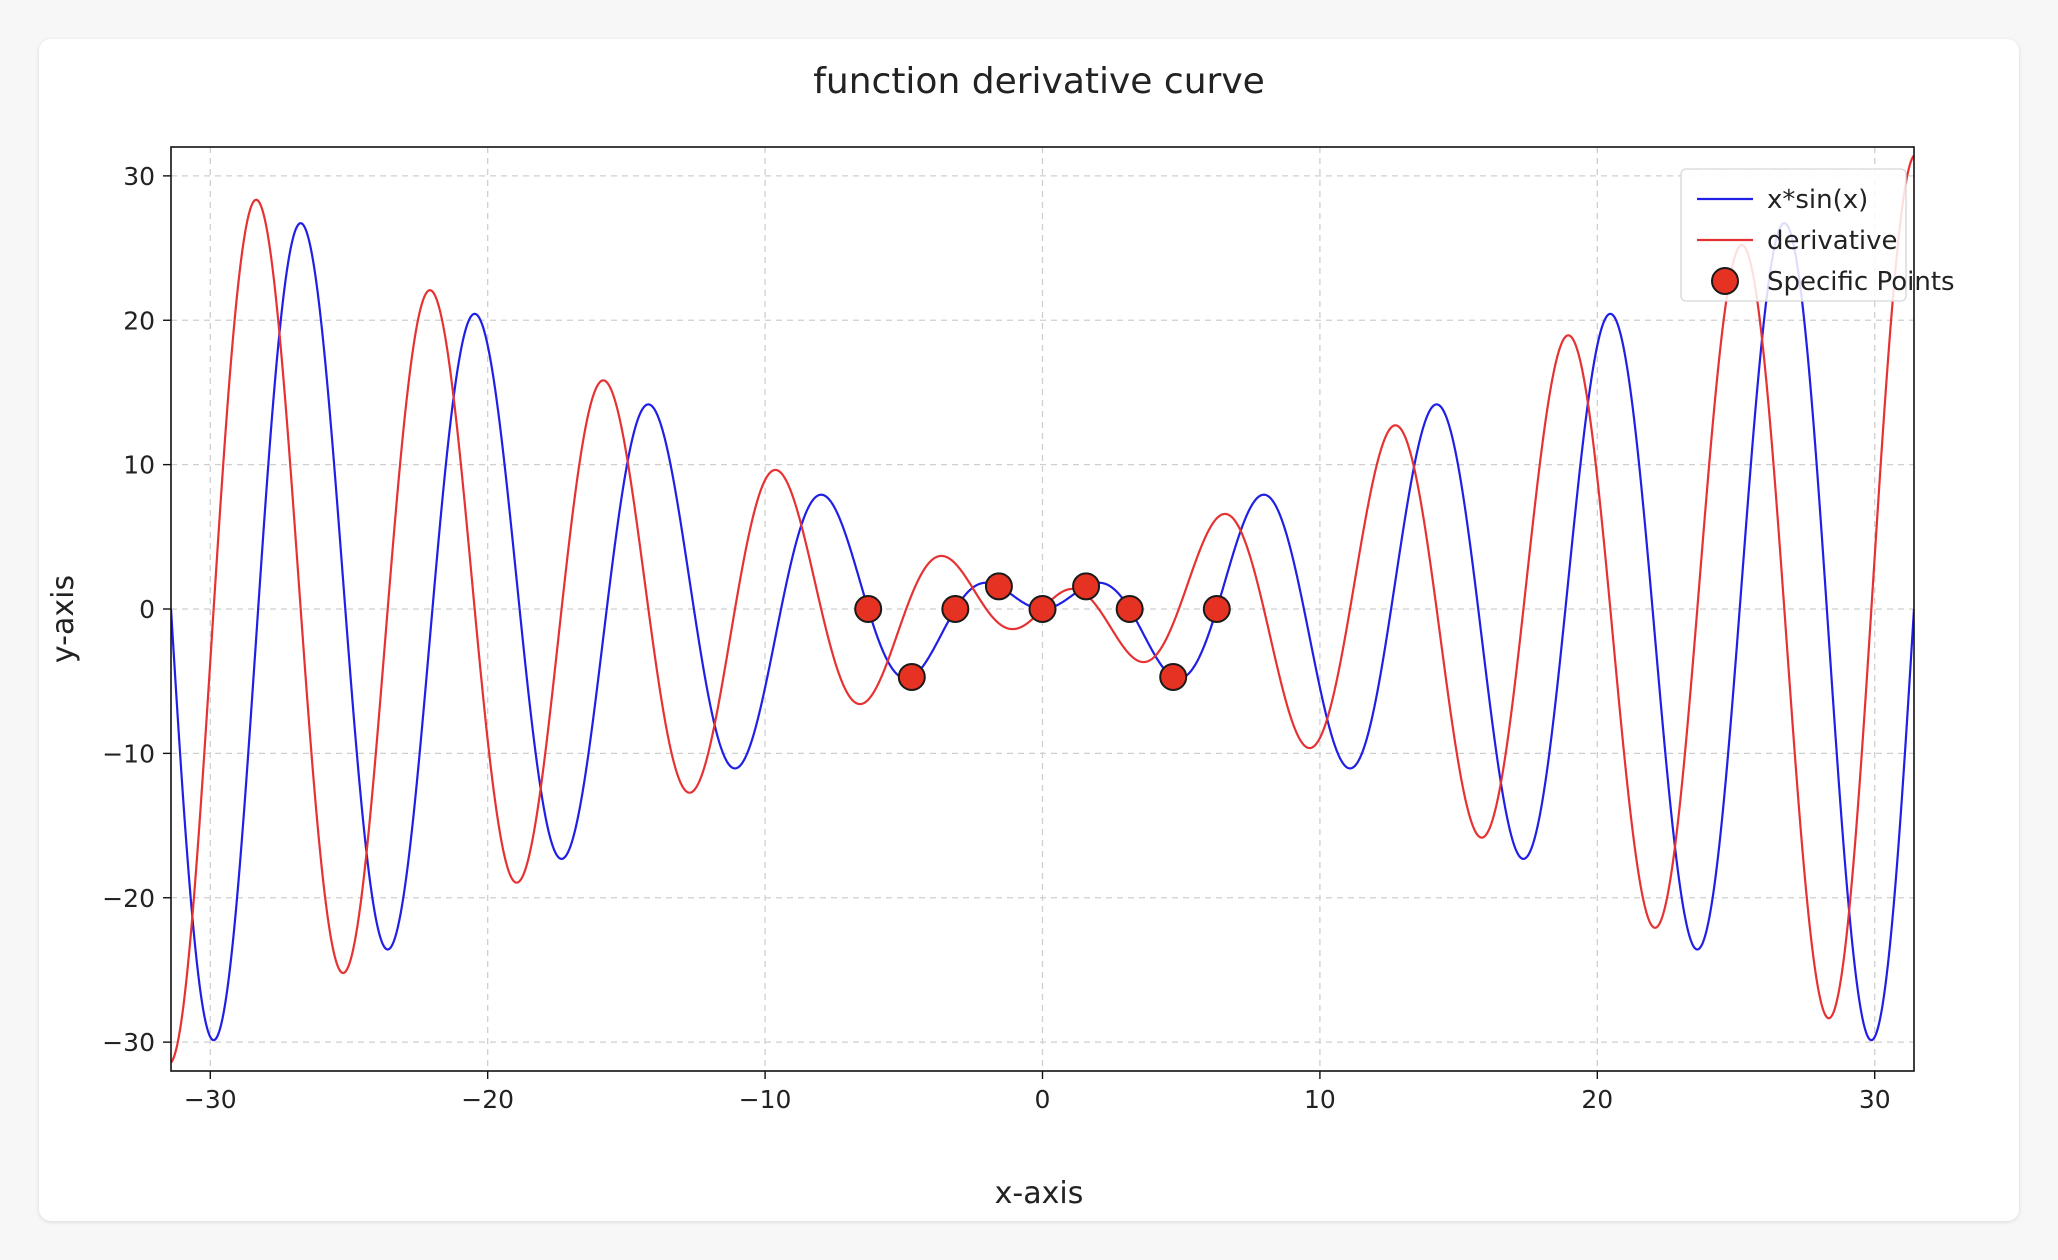 The height and width of the screenshot is (1260, 2058). I want to click on chart-title: function derivative curve, so click(1039, 81).